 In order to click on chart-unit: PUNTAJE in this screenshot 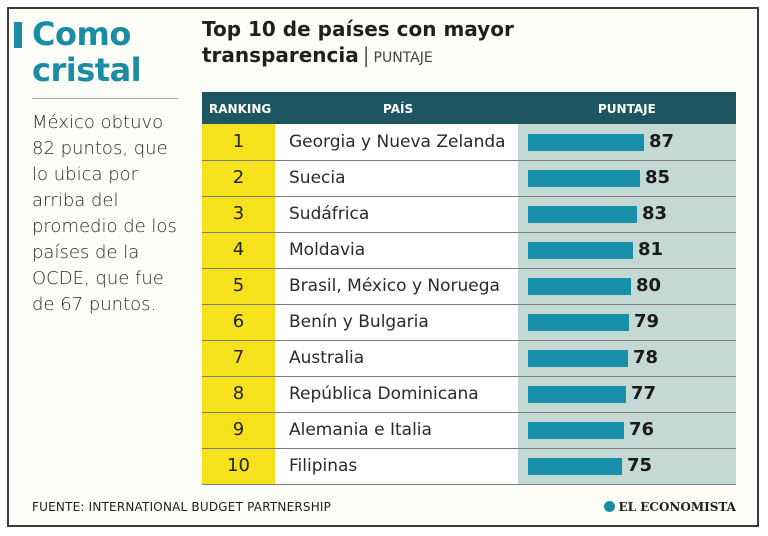, I will do `click(403, 58)`.